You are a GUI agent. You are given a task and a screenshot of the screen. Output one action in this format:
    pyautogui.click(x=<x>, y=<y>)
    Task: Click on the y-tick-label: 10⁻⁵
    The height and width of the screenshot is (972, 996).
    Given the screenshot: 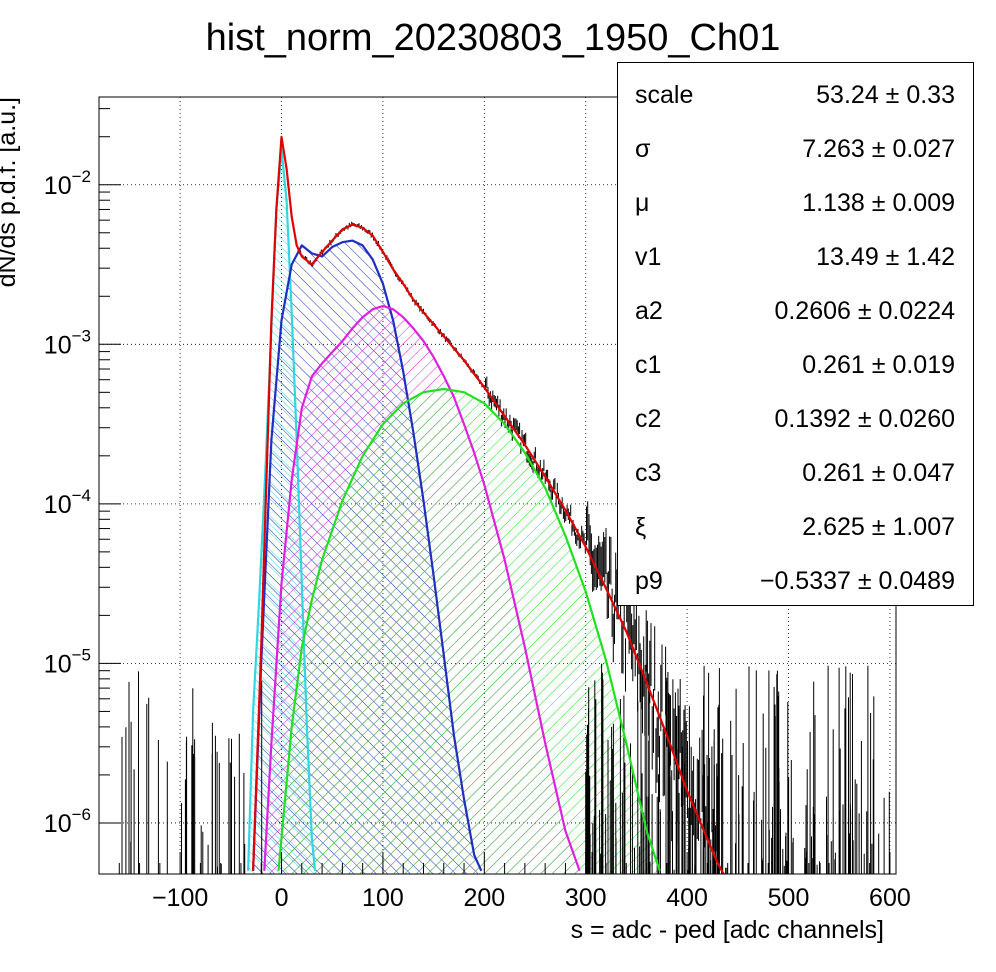 What is the action you would take?
    pyautogui.click(x=67, y=661)
    